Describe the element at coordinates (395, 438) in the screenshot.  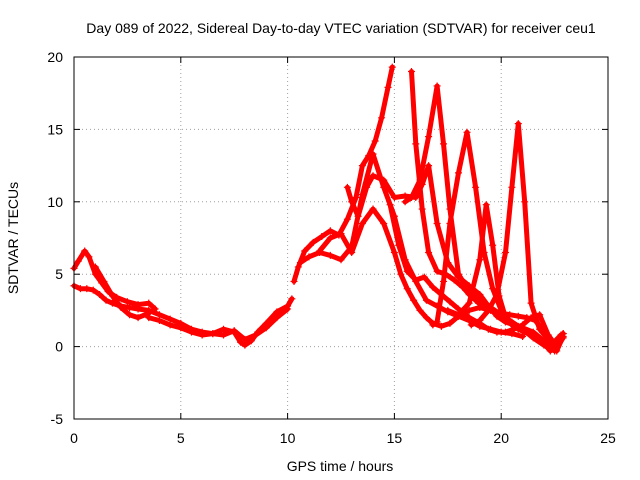
I see `x-tick-label: 15` at that location.